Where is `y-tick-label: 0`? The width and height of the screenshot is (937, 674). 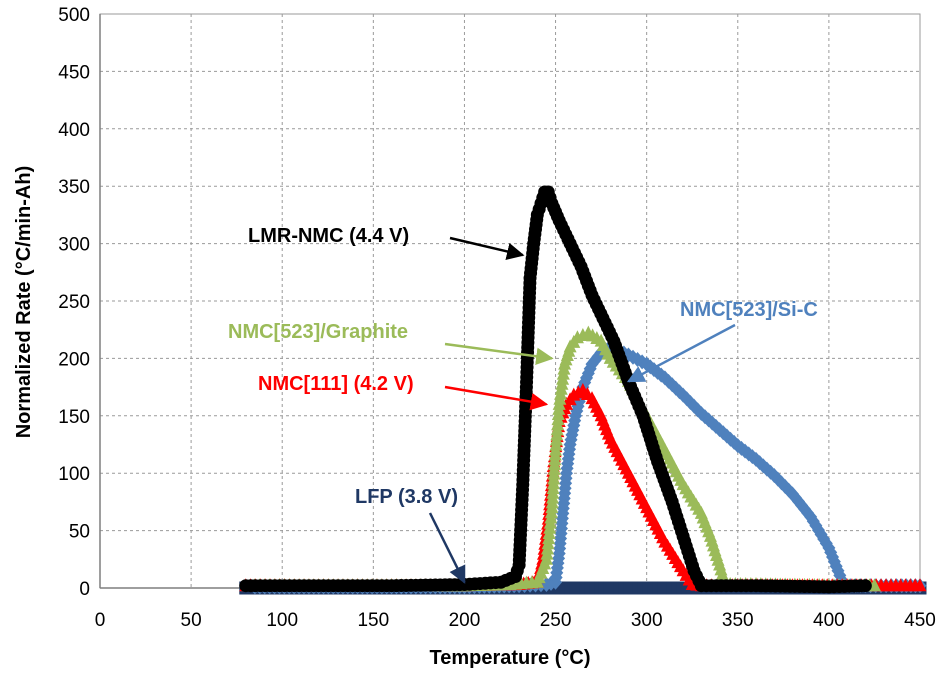
y-tick-label: 0 is located at coordinates (84, 589).